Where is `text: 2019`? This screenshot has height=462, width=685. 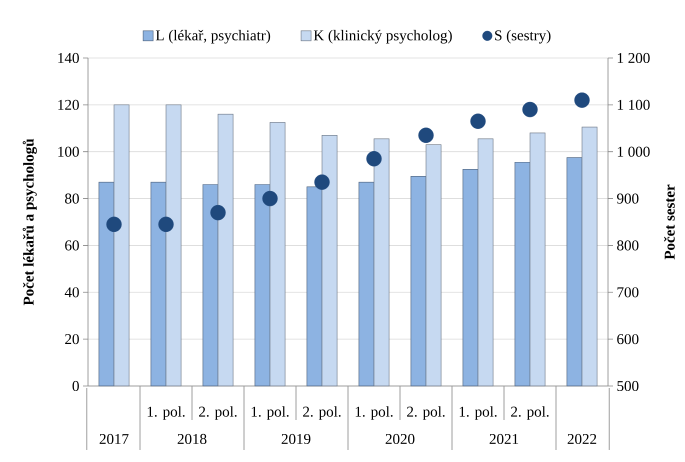 text: 2019 is located at coordinates (296, 439).